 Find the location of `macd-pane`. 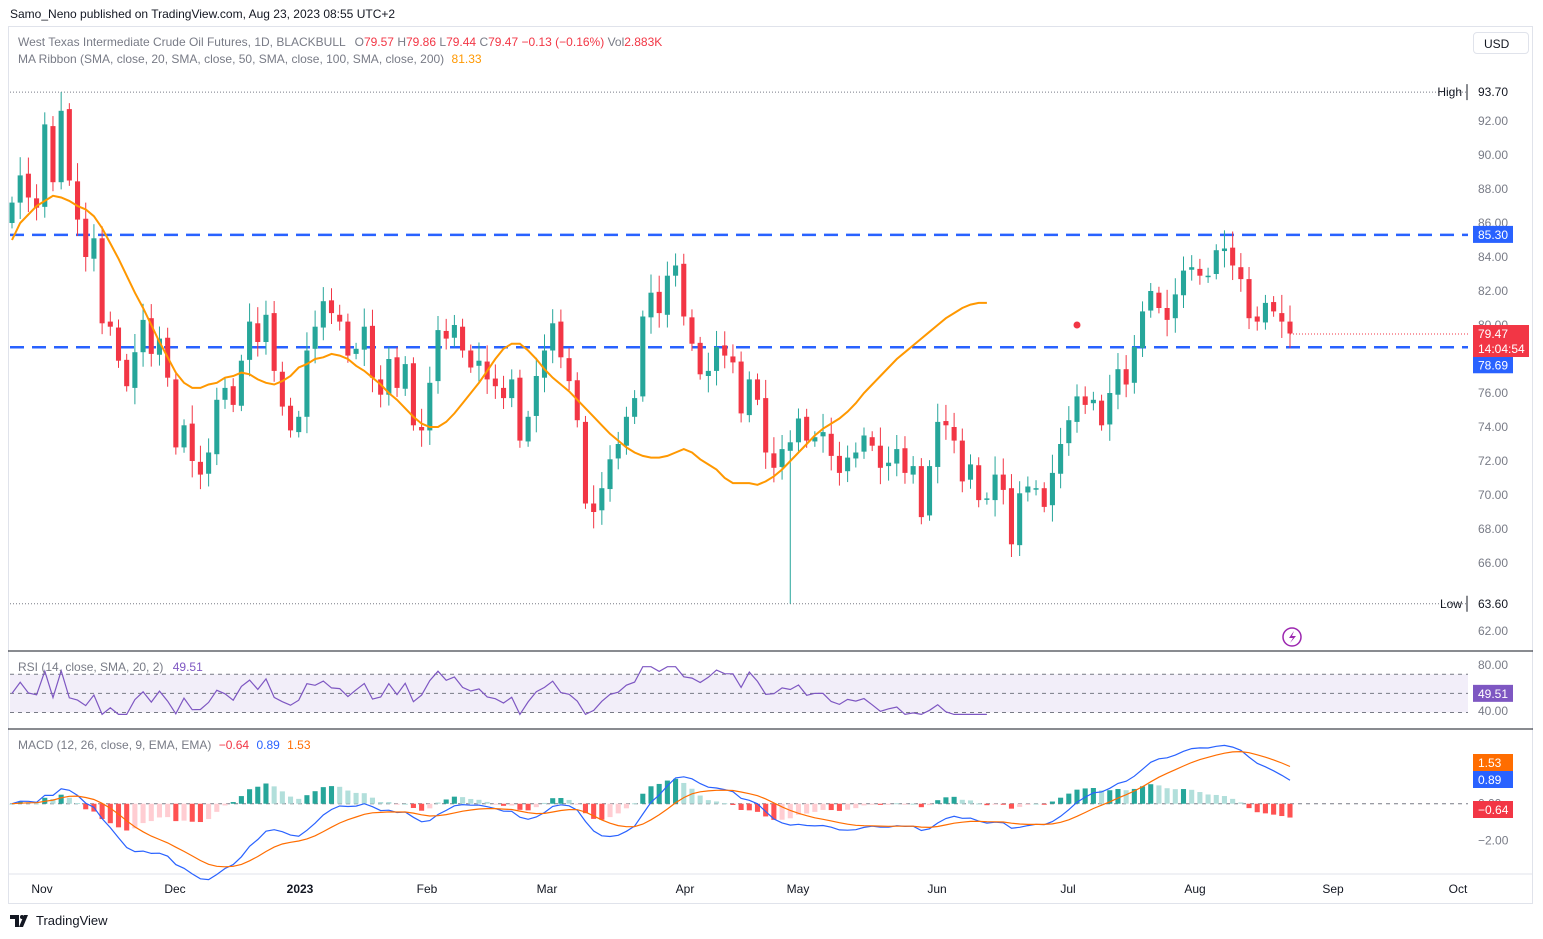

macd-pane is located at coordinates (738, 812).